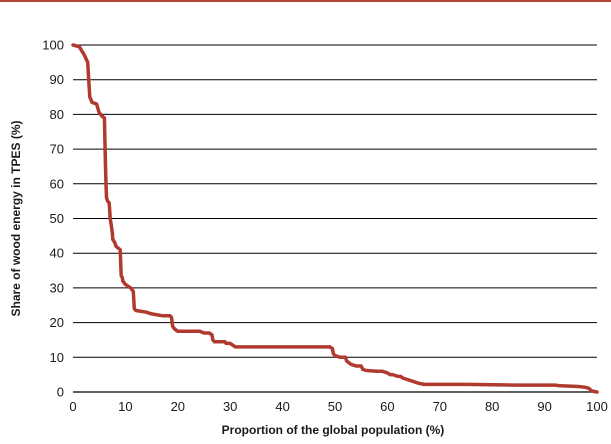  Describe the element at coordinates (60, 392) in the screenshot. I see `y-tick-label: 0` at that location.